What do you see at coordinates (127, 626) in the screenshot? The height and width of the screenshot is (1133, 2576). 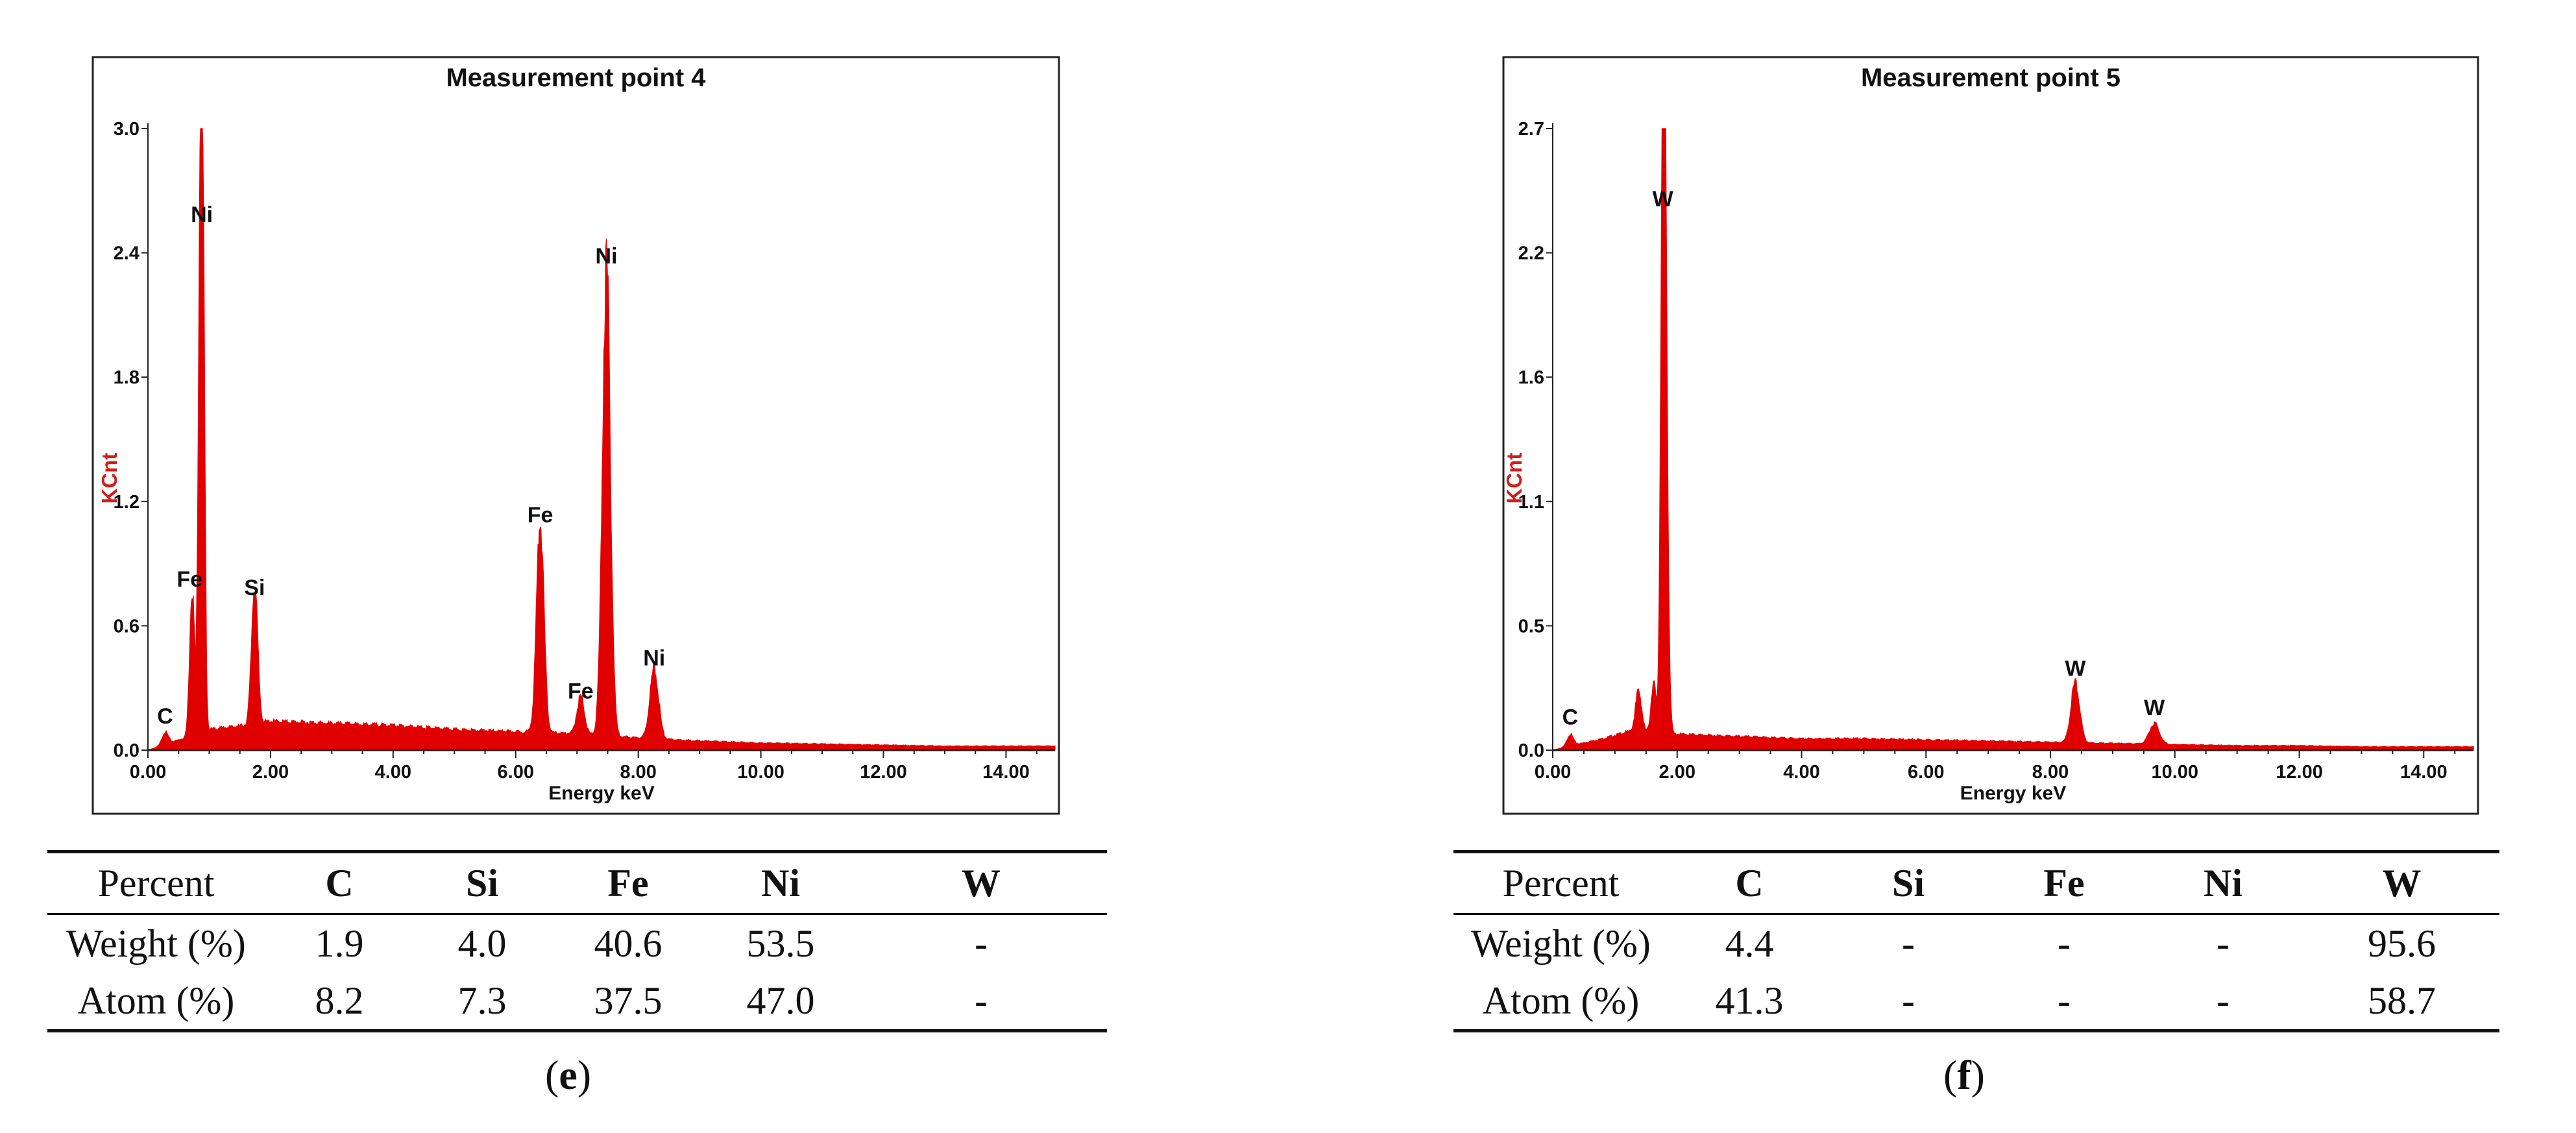 I see `y-tick-label: 0.6` at bounding box center [127, 626].